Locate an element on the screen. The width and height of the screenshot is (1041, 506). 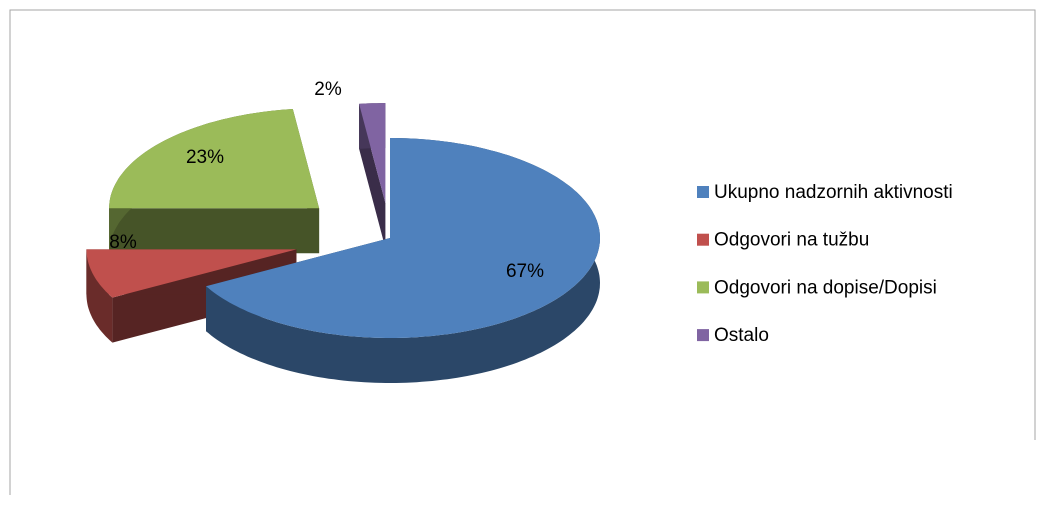
data-label: 2% is located at coordinates (328, 89).